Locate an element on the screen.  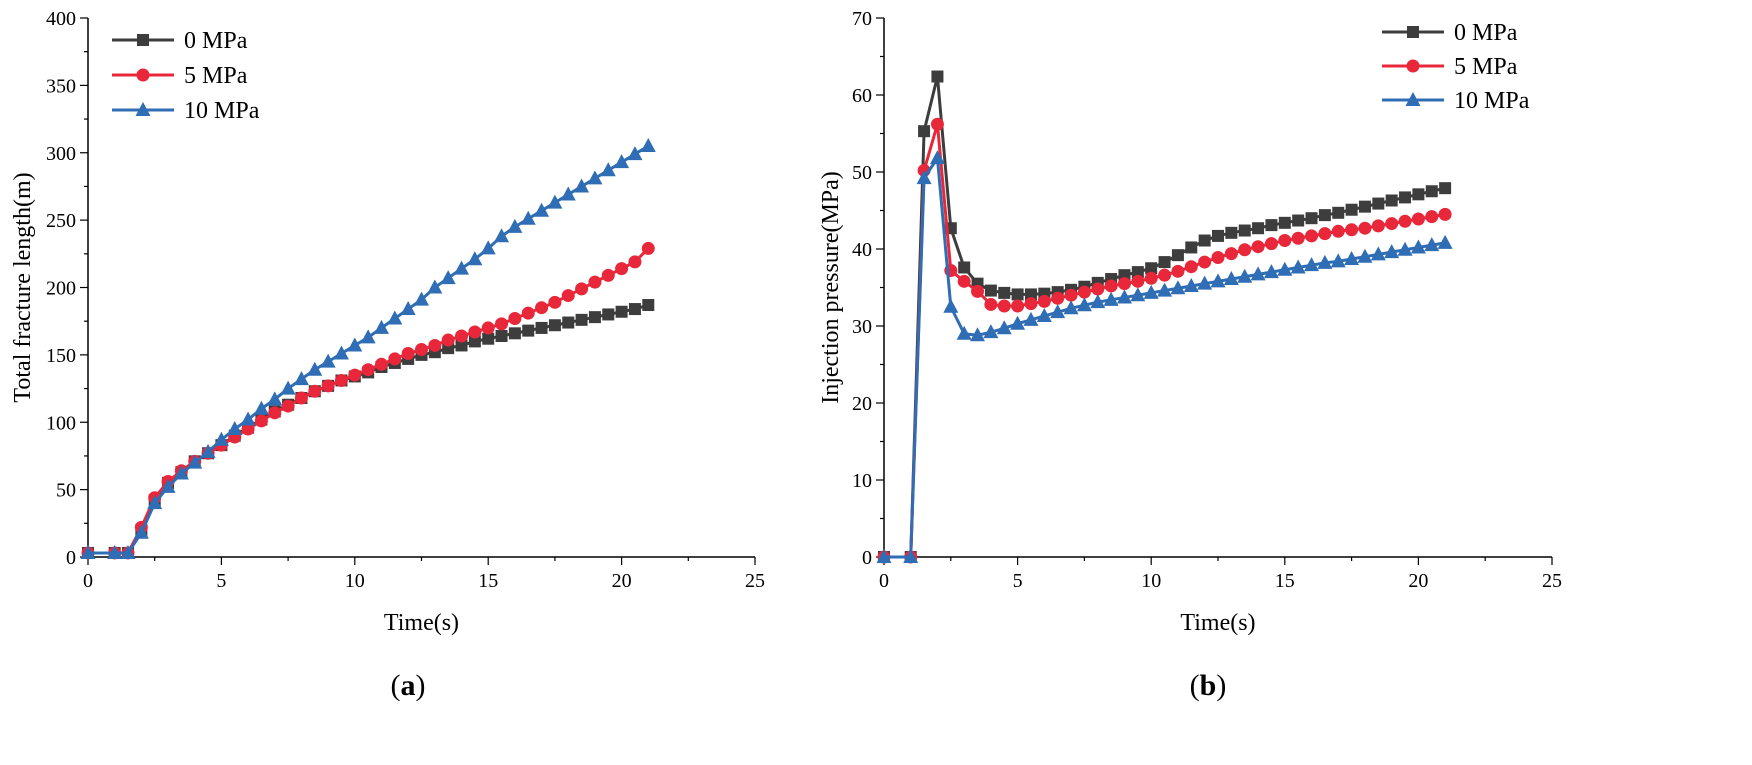
legend-marker is located at coordinates (1413, 32).